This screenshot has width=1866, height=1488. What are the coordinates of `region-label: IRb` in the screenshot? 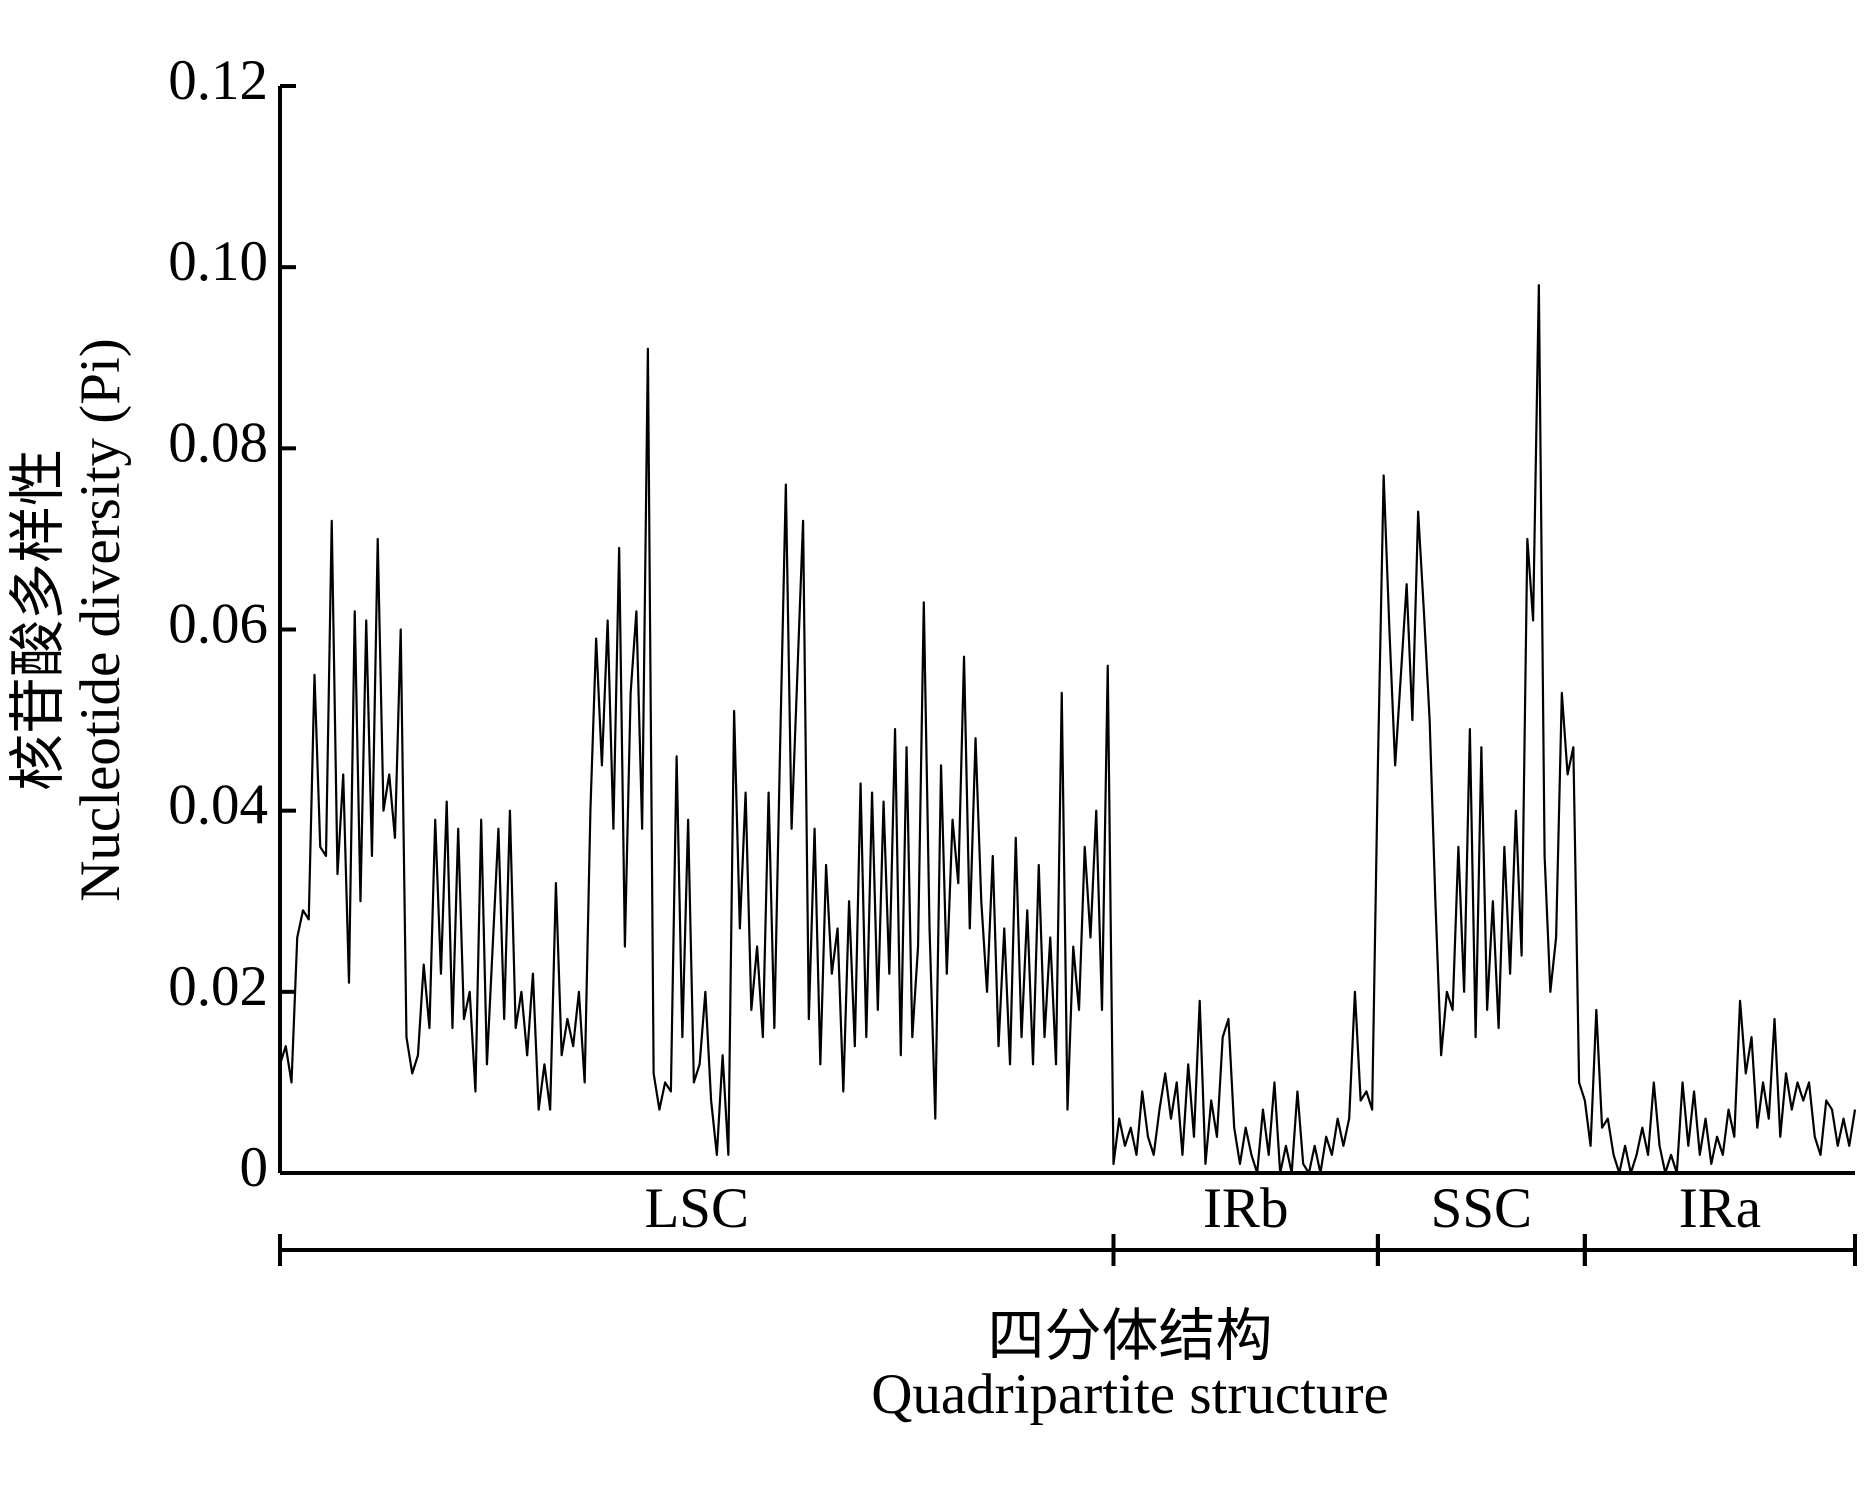 It's located at (1246, 1208).